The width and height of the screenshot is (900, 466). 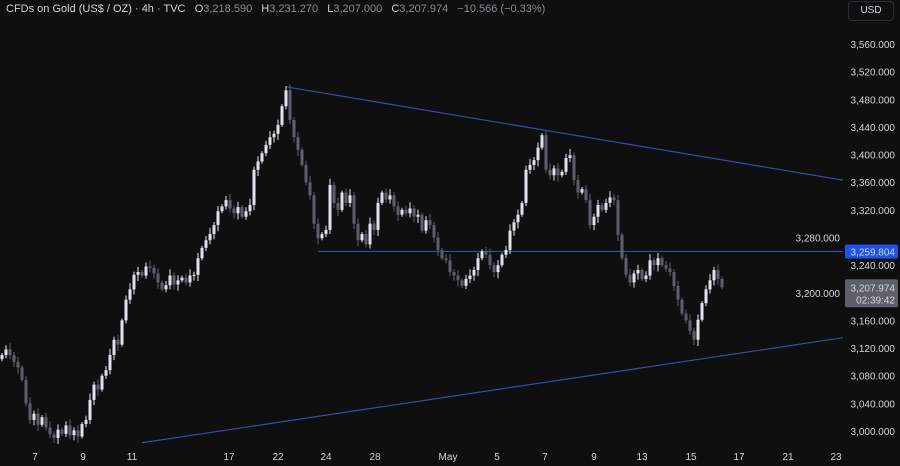 I want to click on time-tick-label: 23, so click(x=836, y=457).